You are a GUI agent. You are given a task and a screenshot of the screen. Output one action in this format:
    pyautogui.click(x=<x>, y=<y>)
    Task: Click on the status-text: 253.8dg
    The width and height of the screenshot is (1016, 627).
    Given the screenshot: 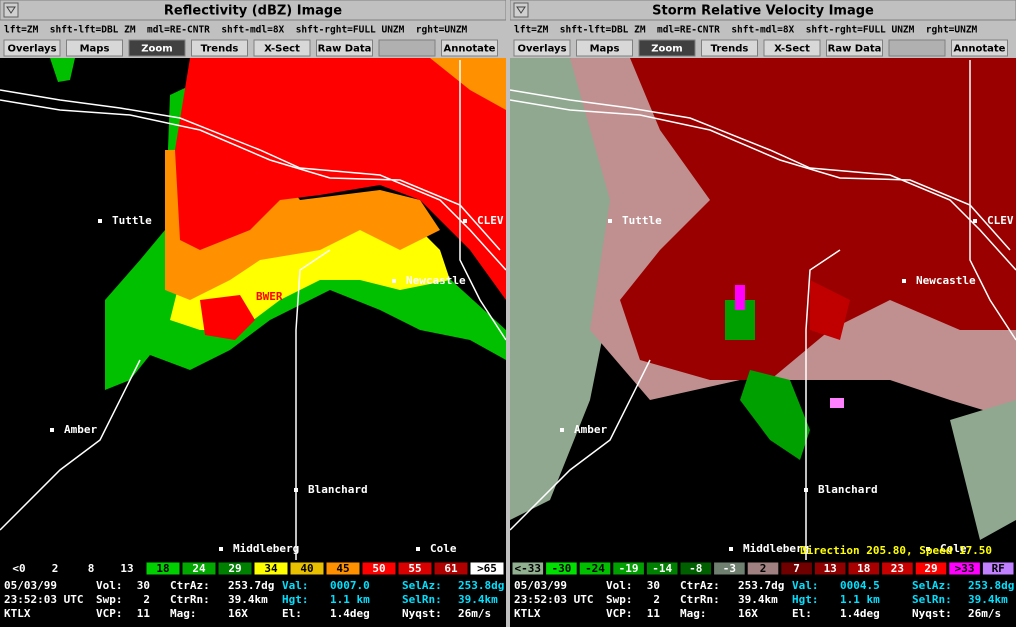 What is the action you would take?
    pyautogui.click(x=991, y=585)
    